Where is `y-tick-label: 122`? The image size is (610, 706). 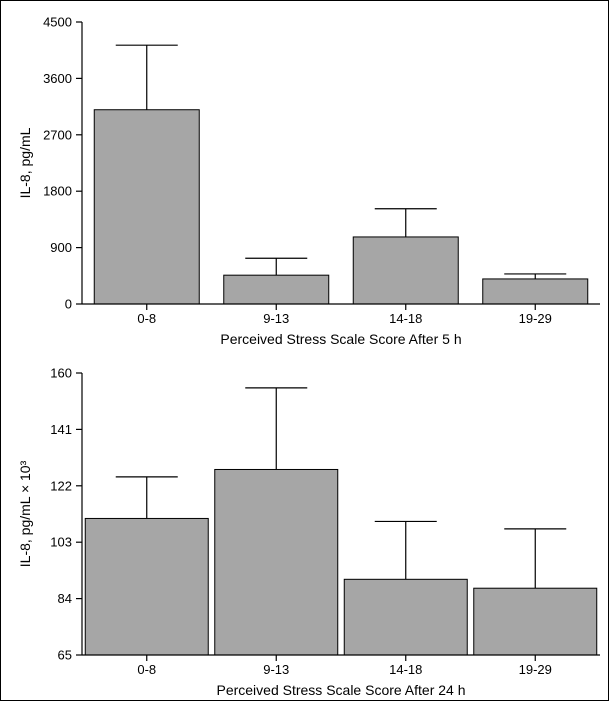
y-tick-label: 122 is located at coordinates (61, 485).